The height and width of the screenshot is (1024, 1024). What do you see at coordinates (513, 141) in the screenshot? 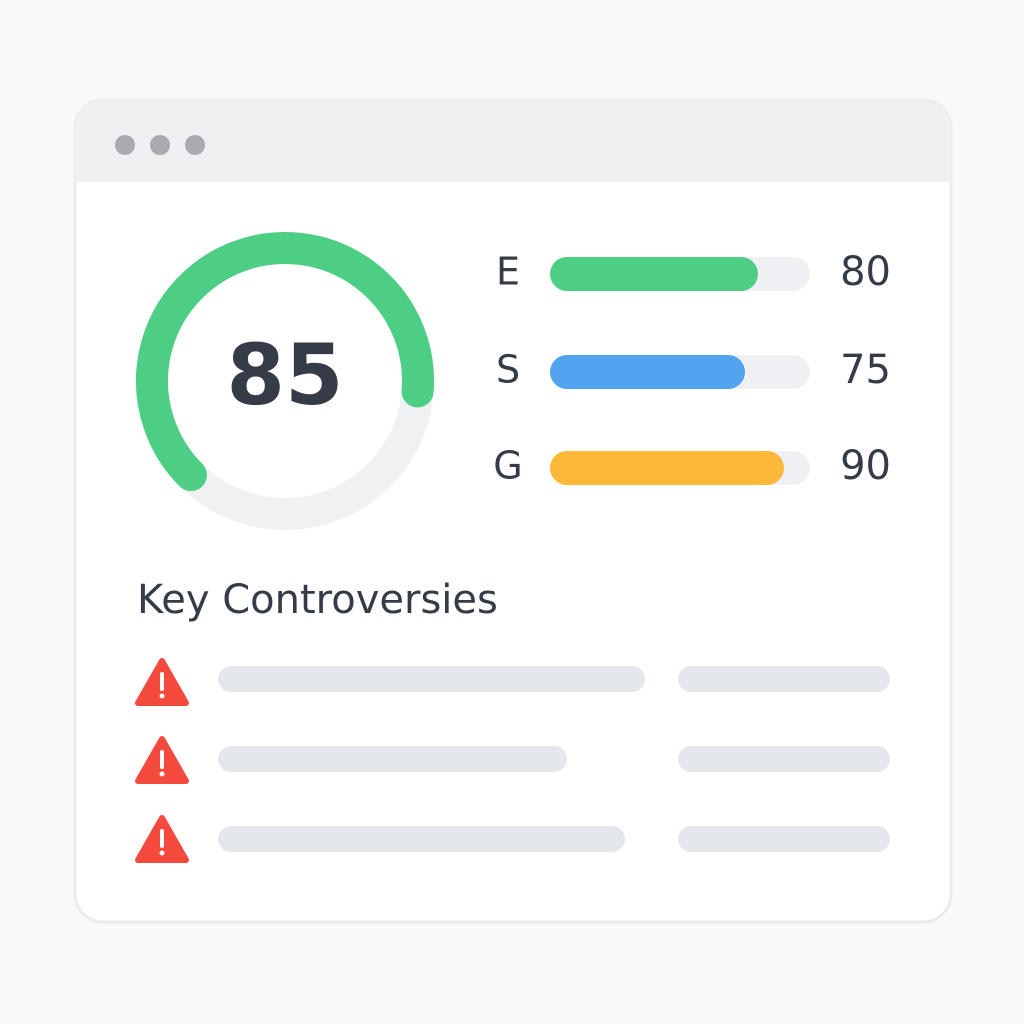
I see `title-bar` at bounding box center [513, 141].